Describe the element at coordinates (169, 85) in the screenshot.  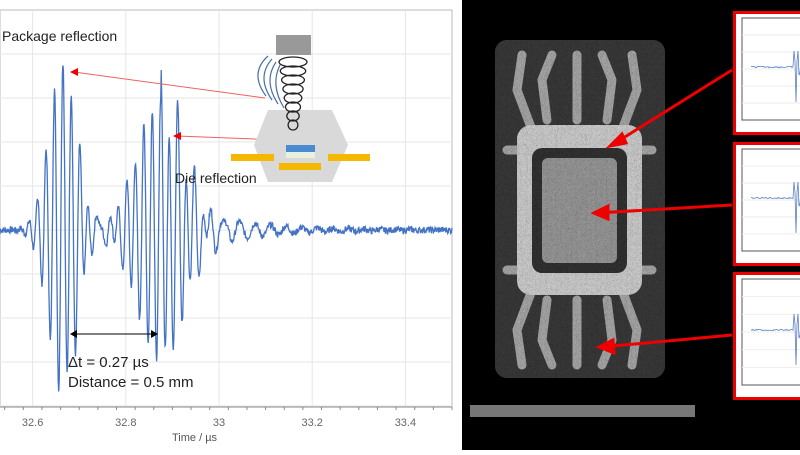
I see `package-arrow` at that location.